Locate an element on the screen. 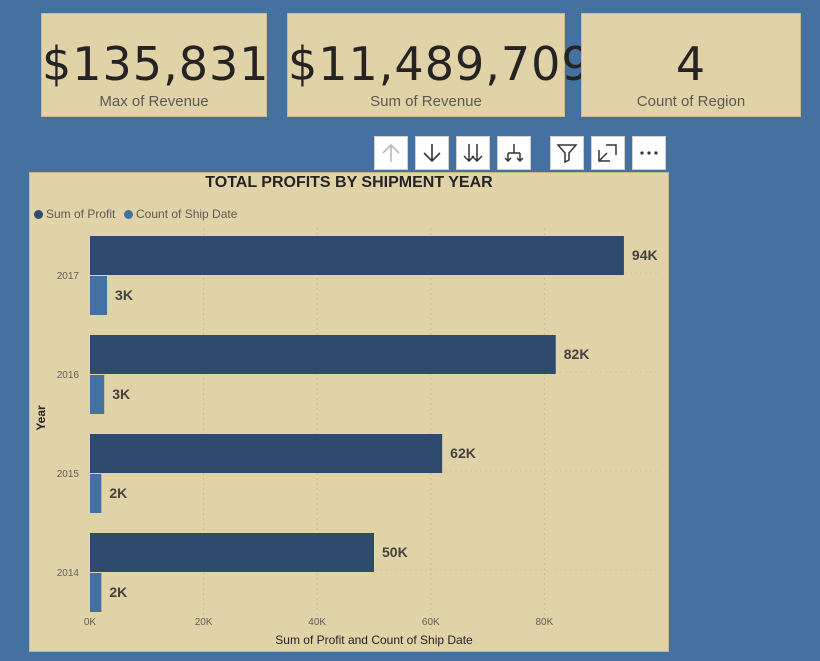 The height and width of the screenshot is (661, 820). drill-down-button is located at coordinates (432, 153).